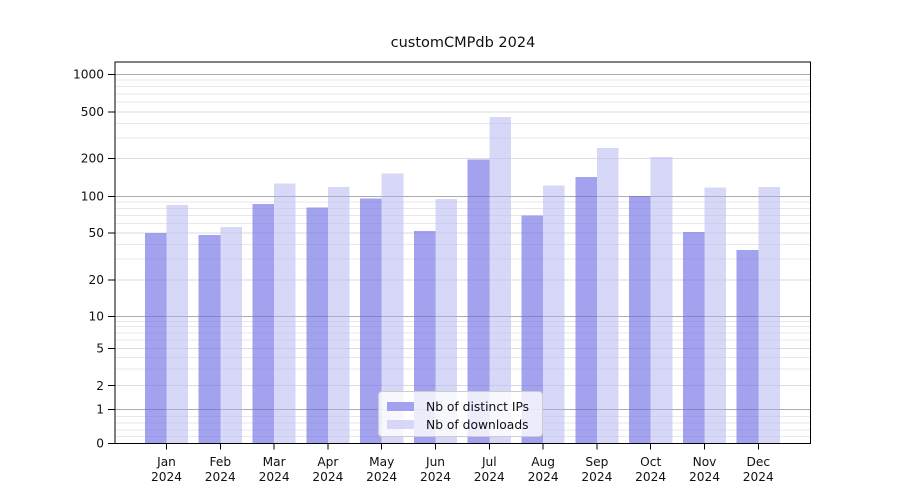 The height and width of the screenshot is (500, 900). What do you see at coordinates (424, 337) in the screenshot?
I see `bar-jun-distinct-ips` at bounding box center [424, 337].